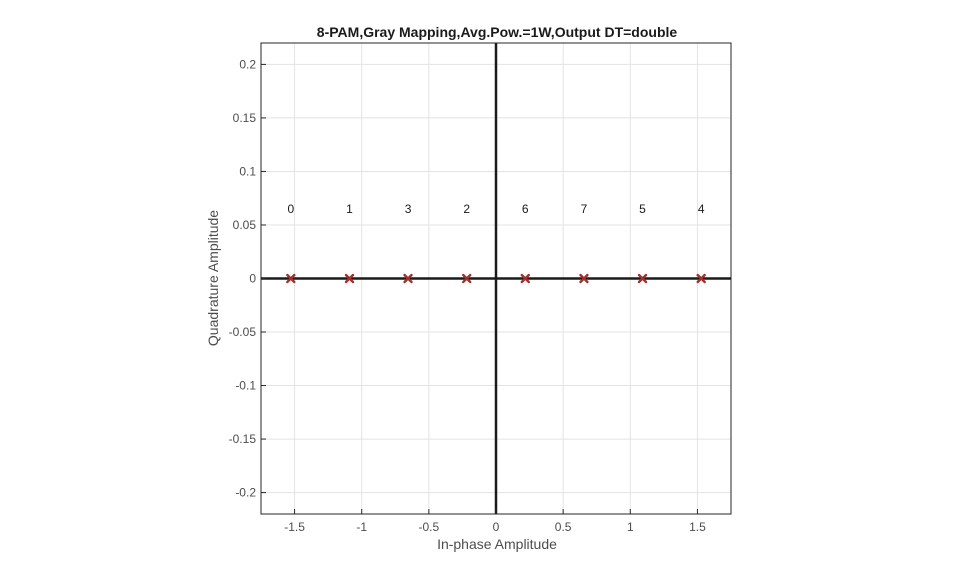 The image size is (959, 577). What do you see at coordinates (642, 209) in the screenshot?
I see `symbol-index-label: 5` at bounding box center [642, 209].